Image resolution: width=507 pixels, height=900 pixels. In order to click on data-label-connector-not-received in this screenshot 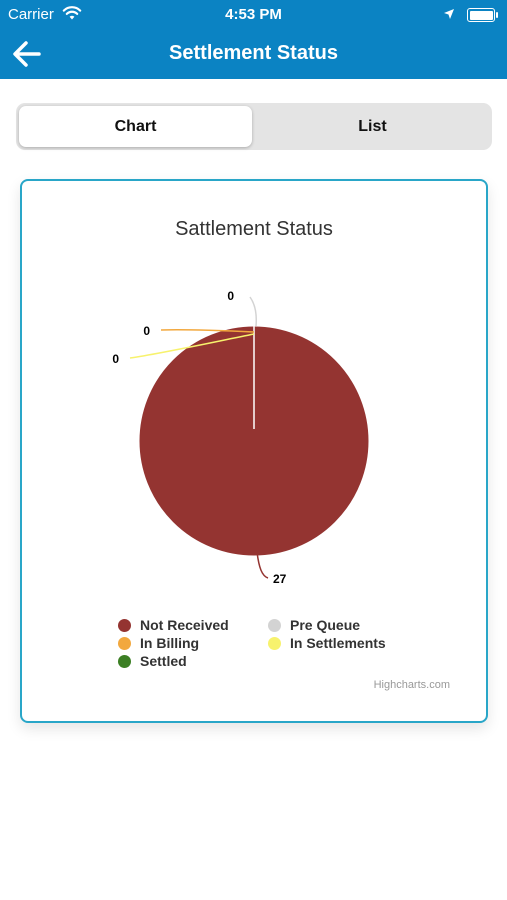, I will do `click(262, 565)`.